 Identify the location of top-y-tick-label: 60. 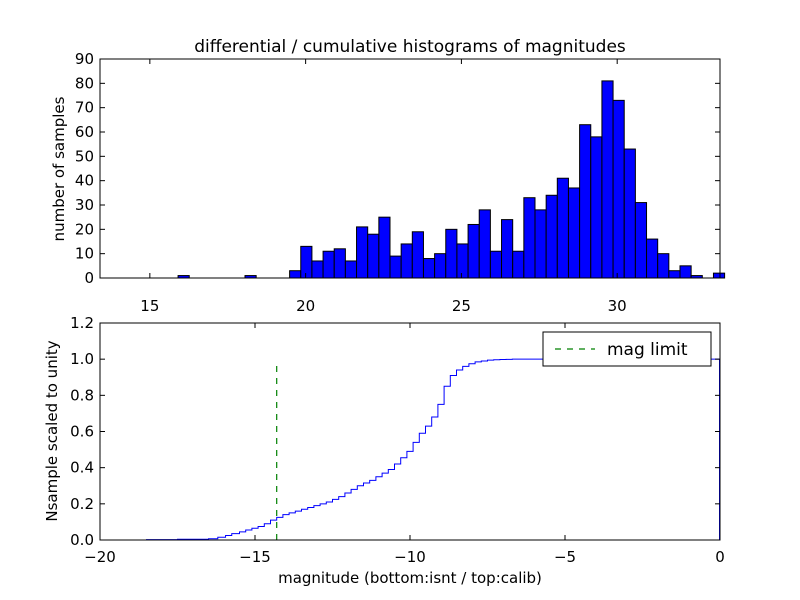
(84, 132).